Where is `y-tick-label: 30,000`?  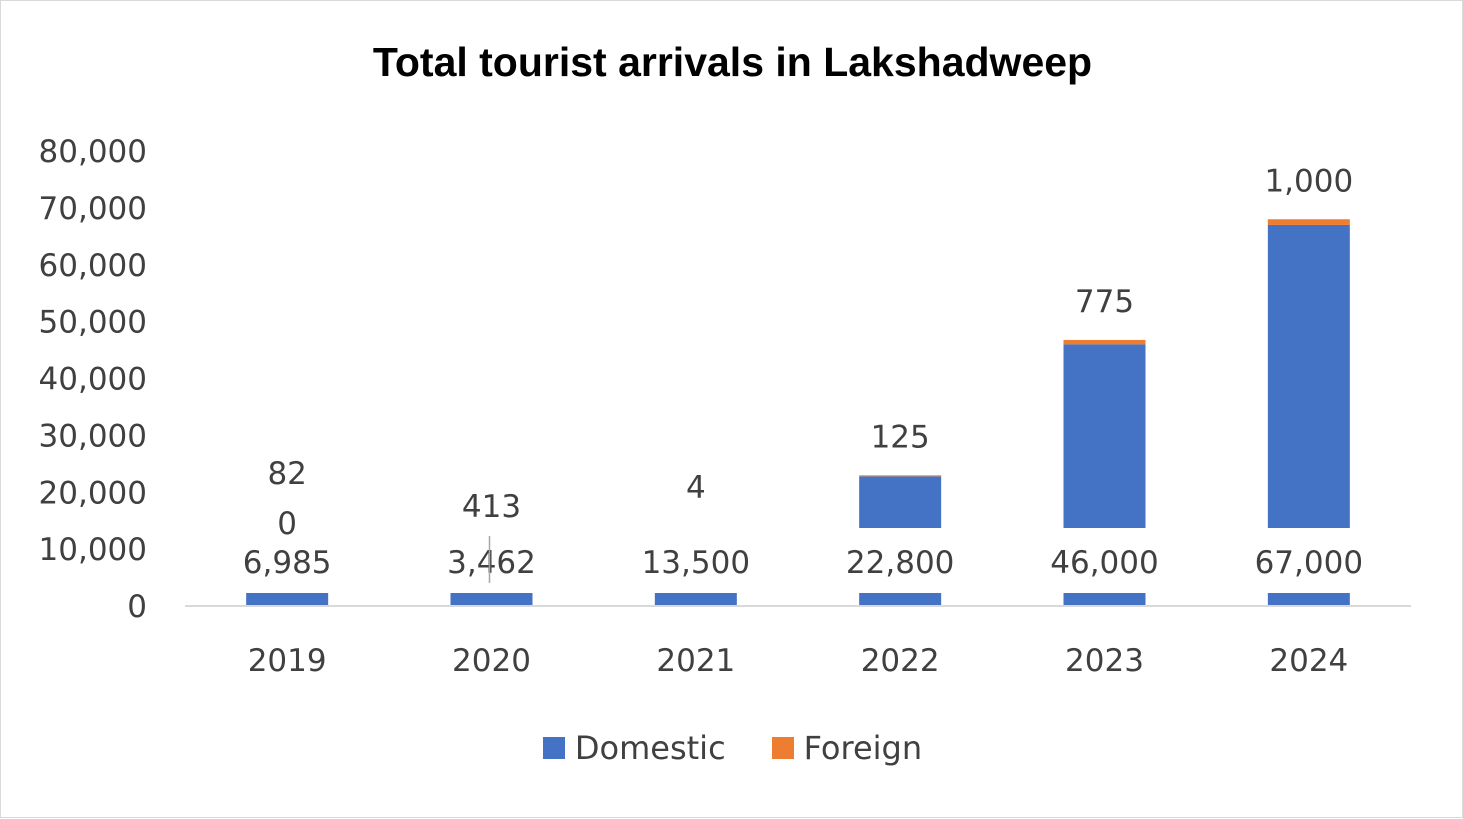 y-tick-label: 30,000 is located at coordinates (93, 436).